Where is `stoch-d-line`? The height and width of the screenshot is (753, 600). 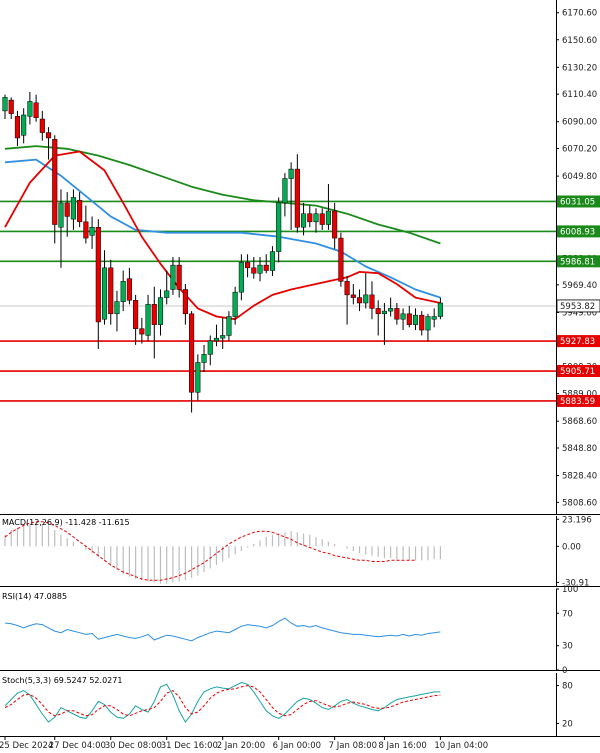 stoch-d-line is located at coordinates (222, 701).